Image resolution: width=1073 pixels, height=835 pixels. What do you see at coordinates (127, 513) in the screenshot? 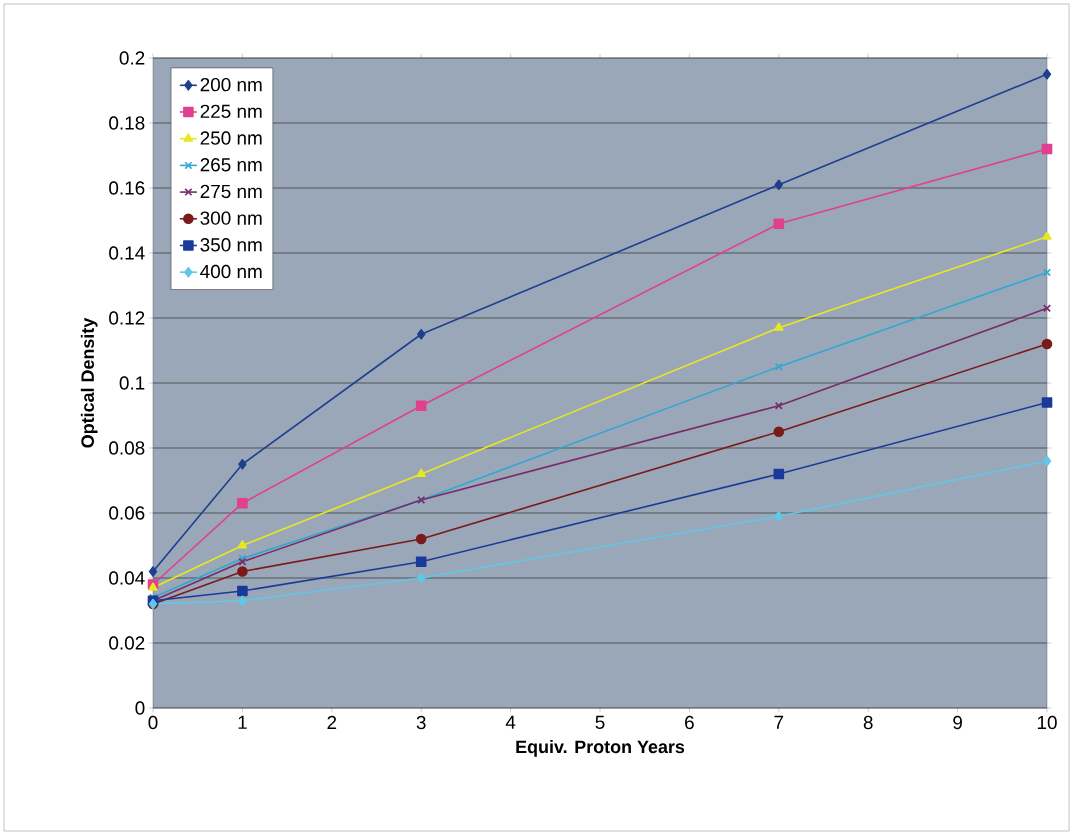
I see `y-tick-label: 0.06` at bounding box center [127, 513].